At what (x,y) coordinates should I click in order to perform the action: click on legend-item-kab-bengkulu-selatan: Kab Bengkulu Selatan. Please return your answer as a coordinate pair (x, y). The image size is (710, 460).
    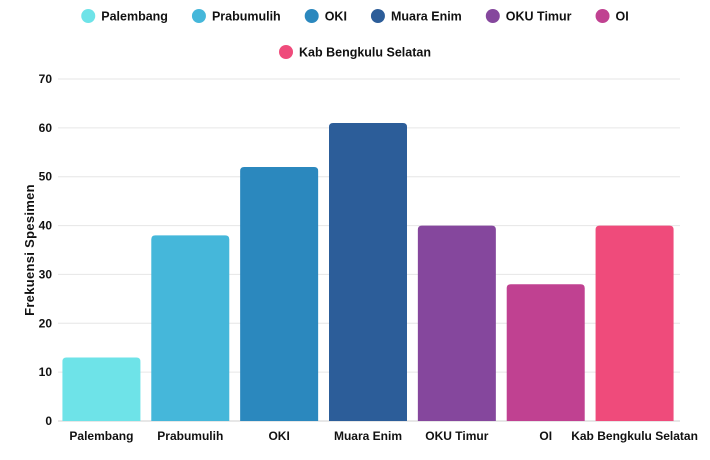
    Looking at the image, I should click on (355, 52).